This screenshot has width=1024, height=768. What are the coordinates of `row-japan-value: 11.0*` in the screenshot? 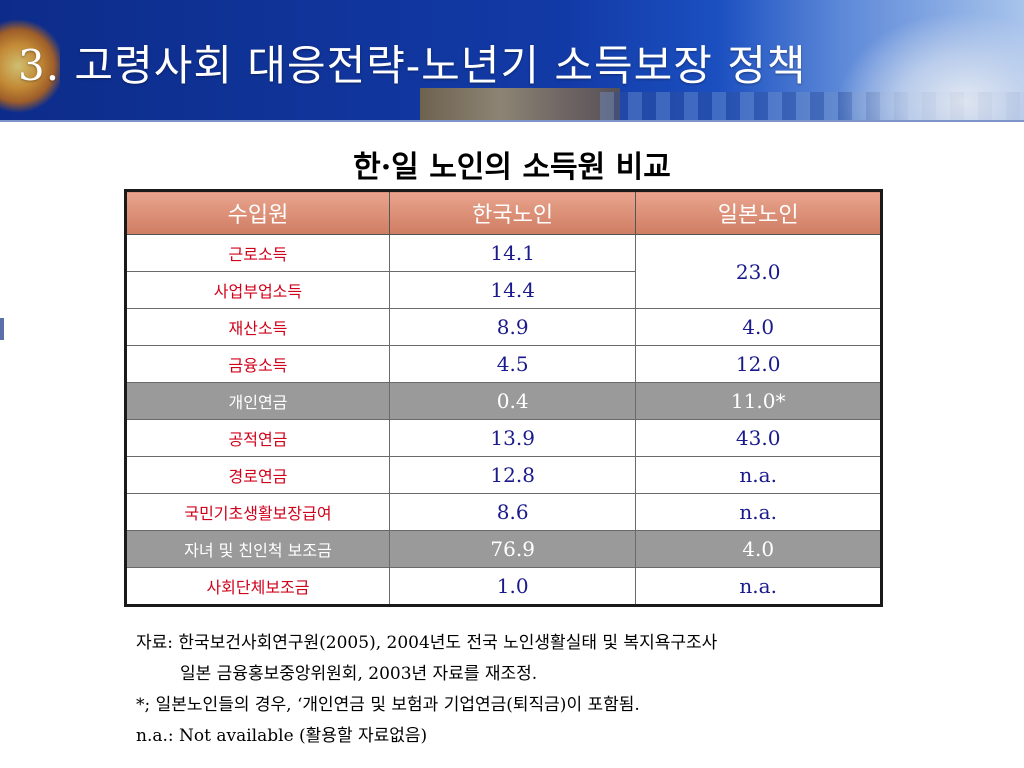 It's located at (758, 401).